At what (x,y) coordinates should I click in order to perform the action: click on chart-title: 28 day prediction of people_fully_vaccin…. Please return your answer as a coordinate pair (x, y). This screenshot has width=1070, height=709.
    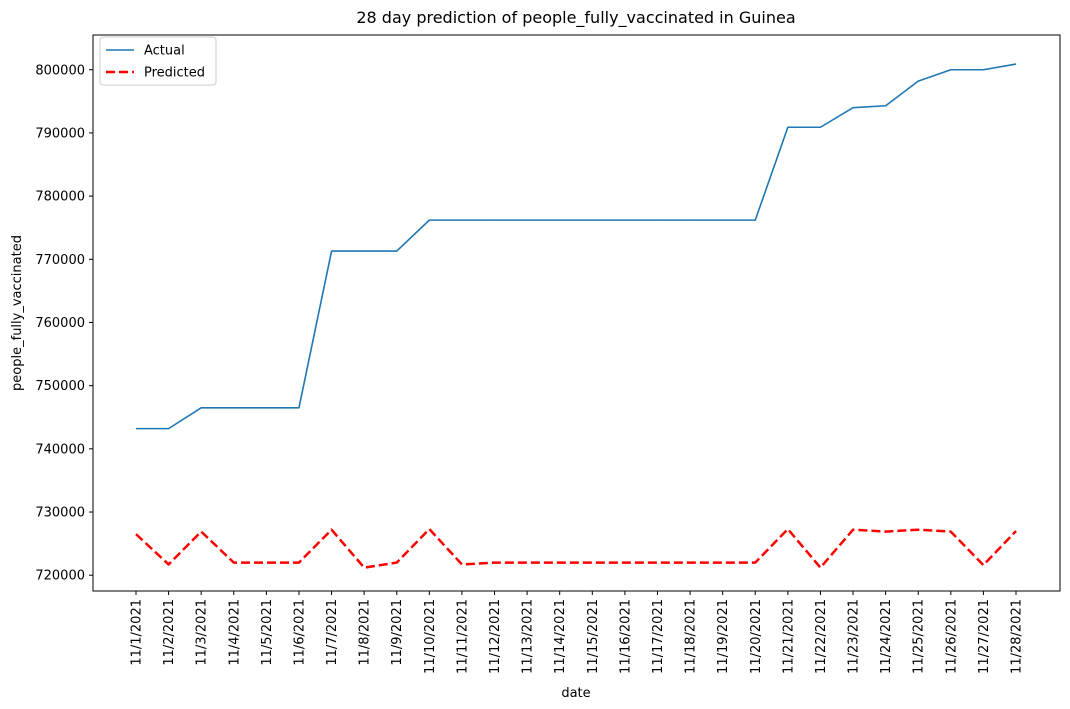
    Looking at the image, I should click on (575, 18).